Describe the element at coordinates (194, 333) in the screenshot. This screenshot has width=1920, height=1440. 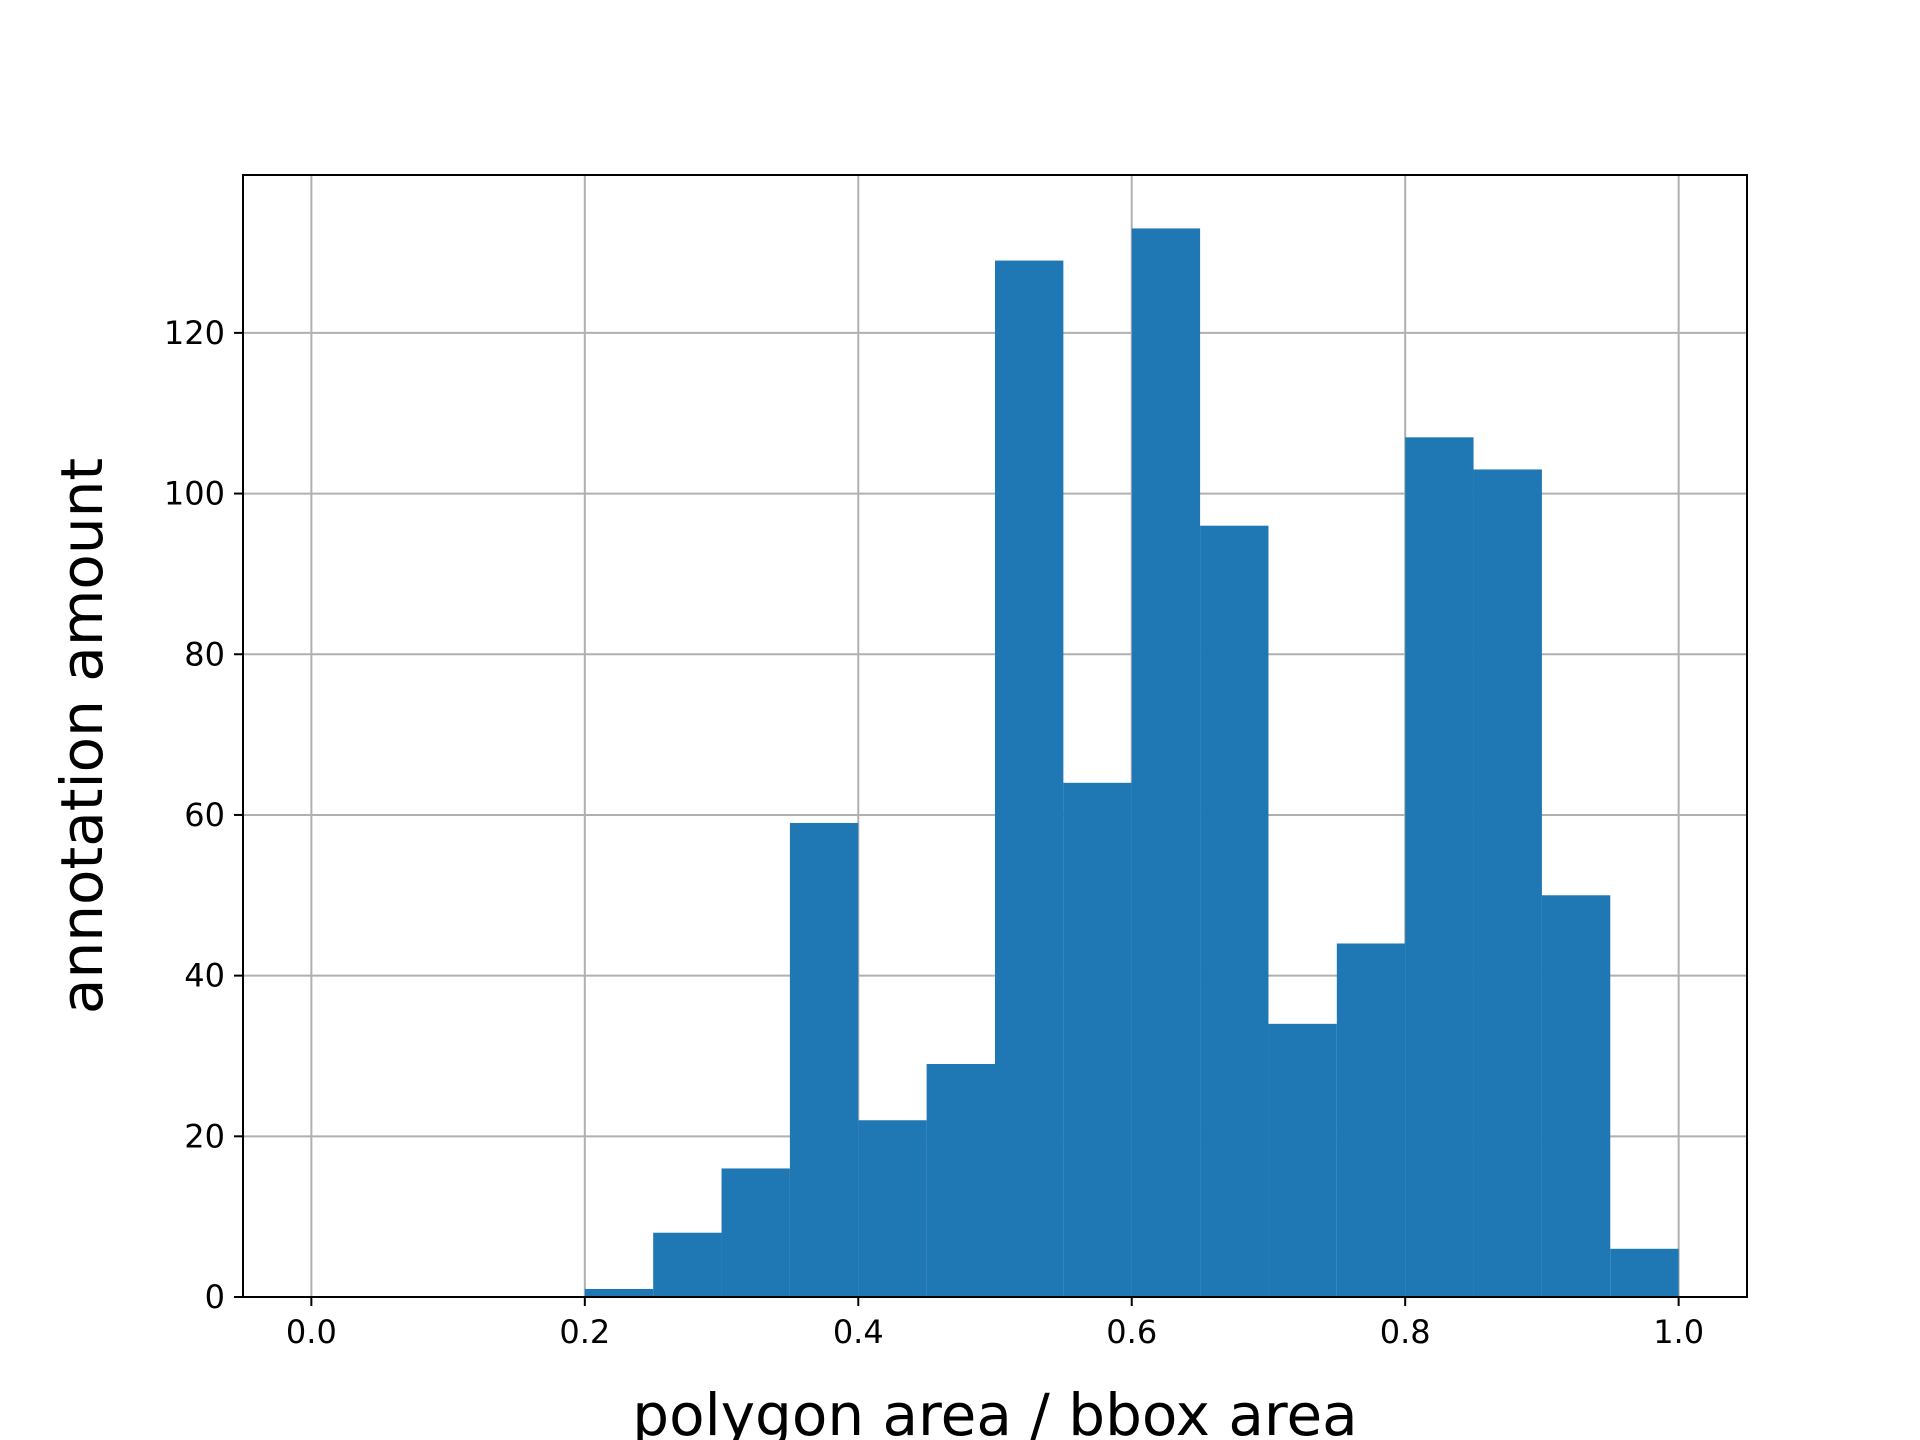
I see `y-tick-label: 120` at that location.